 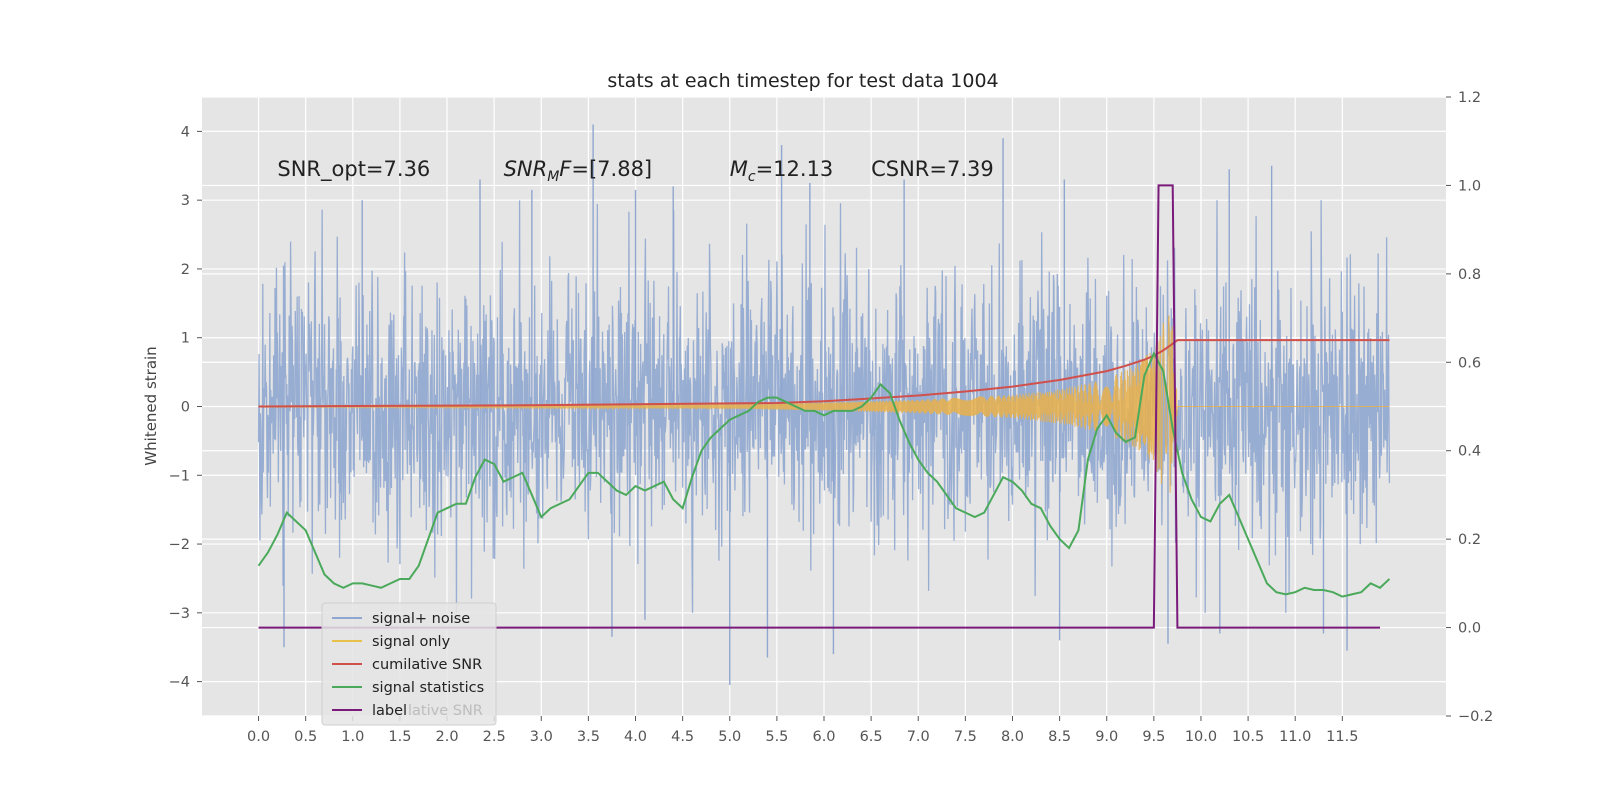 What do you see at coordinates (185, 408) in the screenshot?
I see `y-tick-label: 0` at bounding box center [185, 408].